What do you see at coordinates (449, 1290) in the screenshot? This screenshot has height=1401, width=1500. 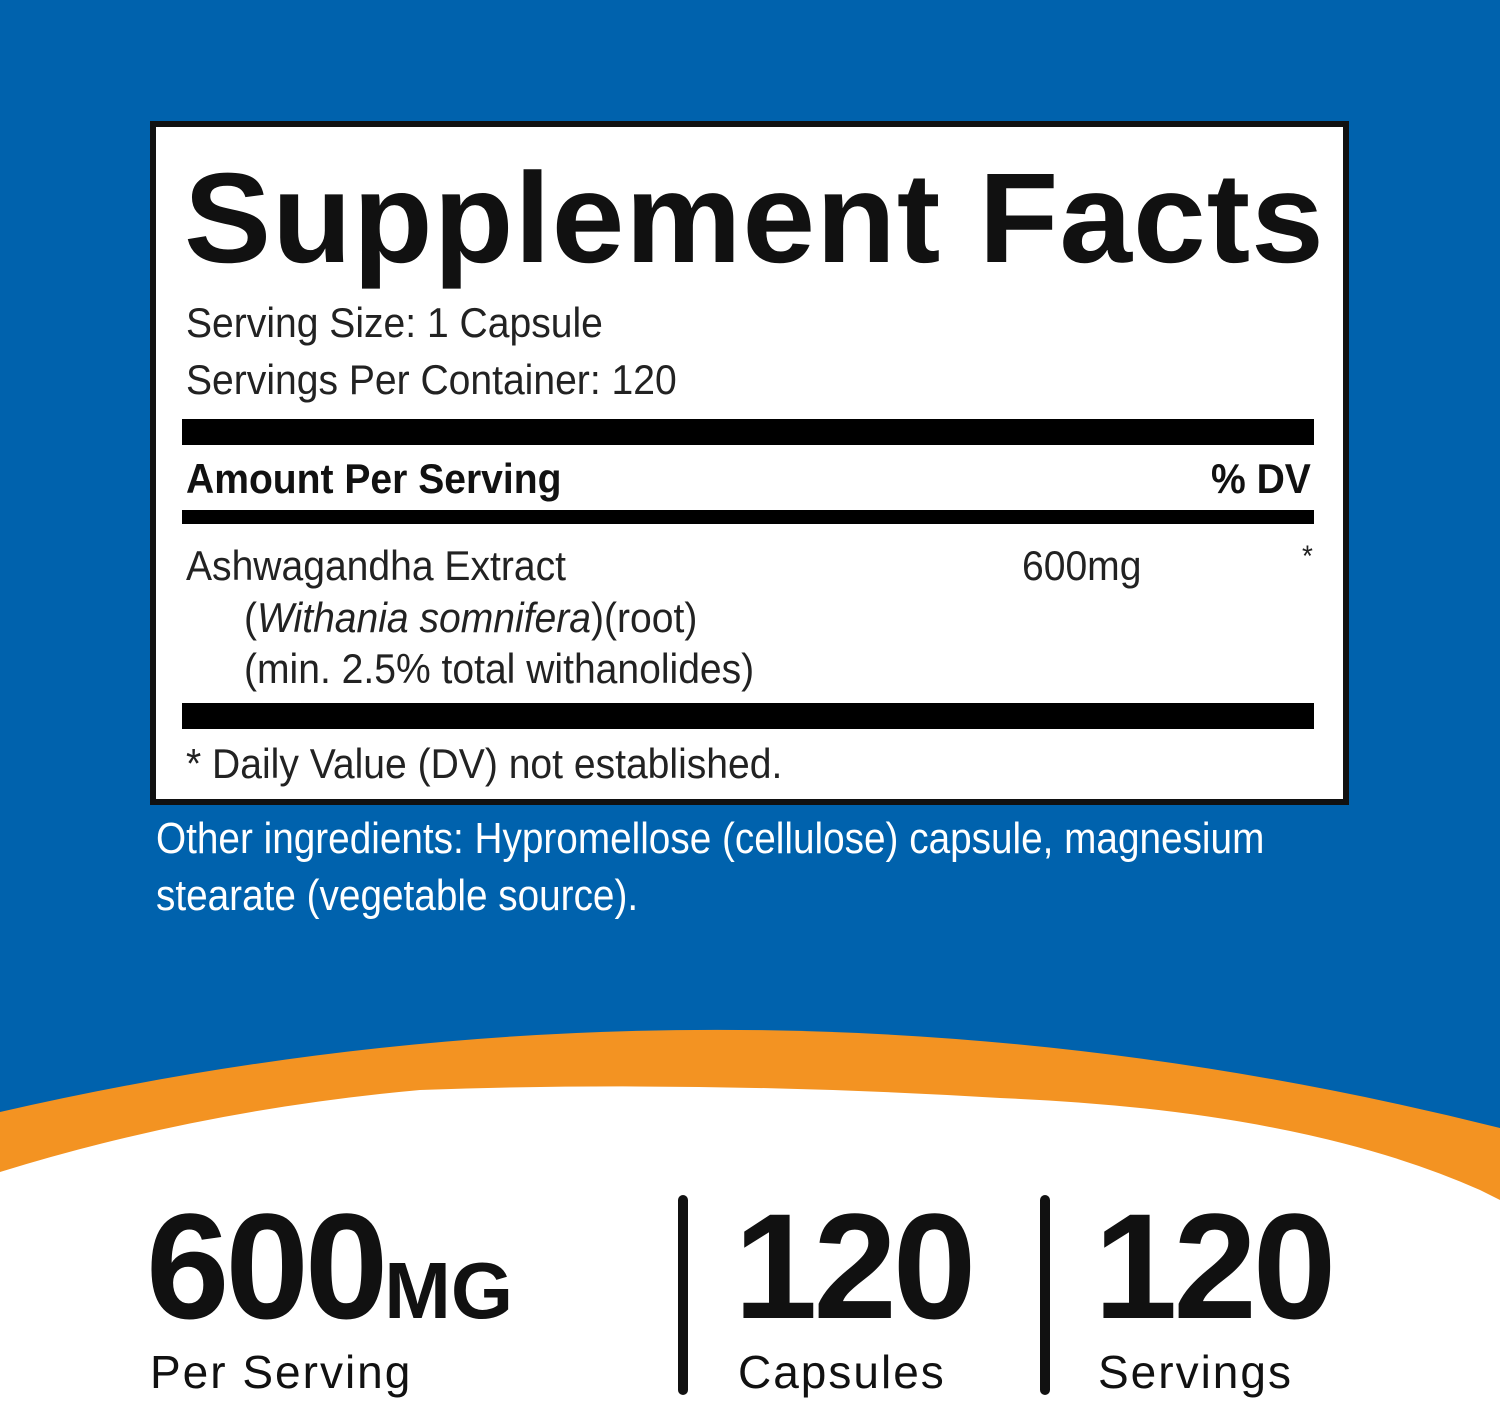 I see `stat-unit: MG` at bounding box center [449, 1290].